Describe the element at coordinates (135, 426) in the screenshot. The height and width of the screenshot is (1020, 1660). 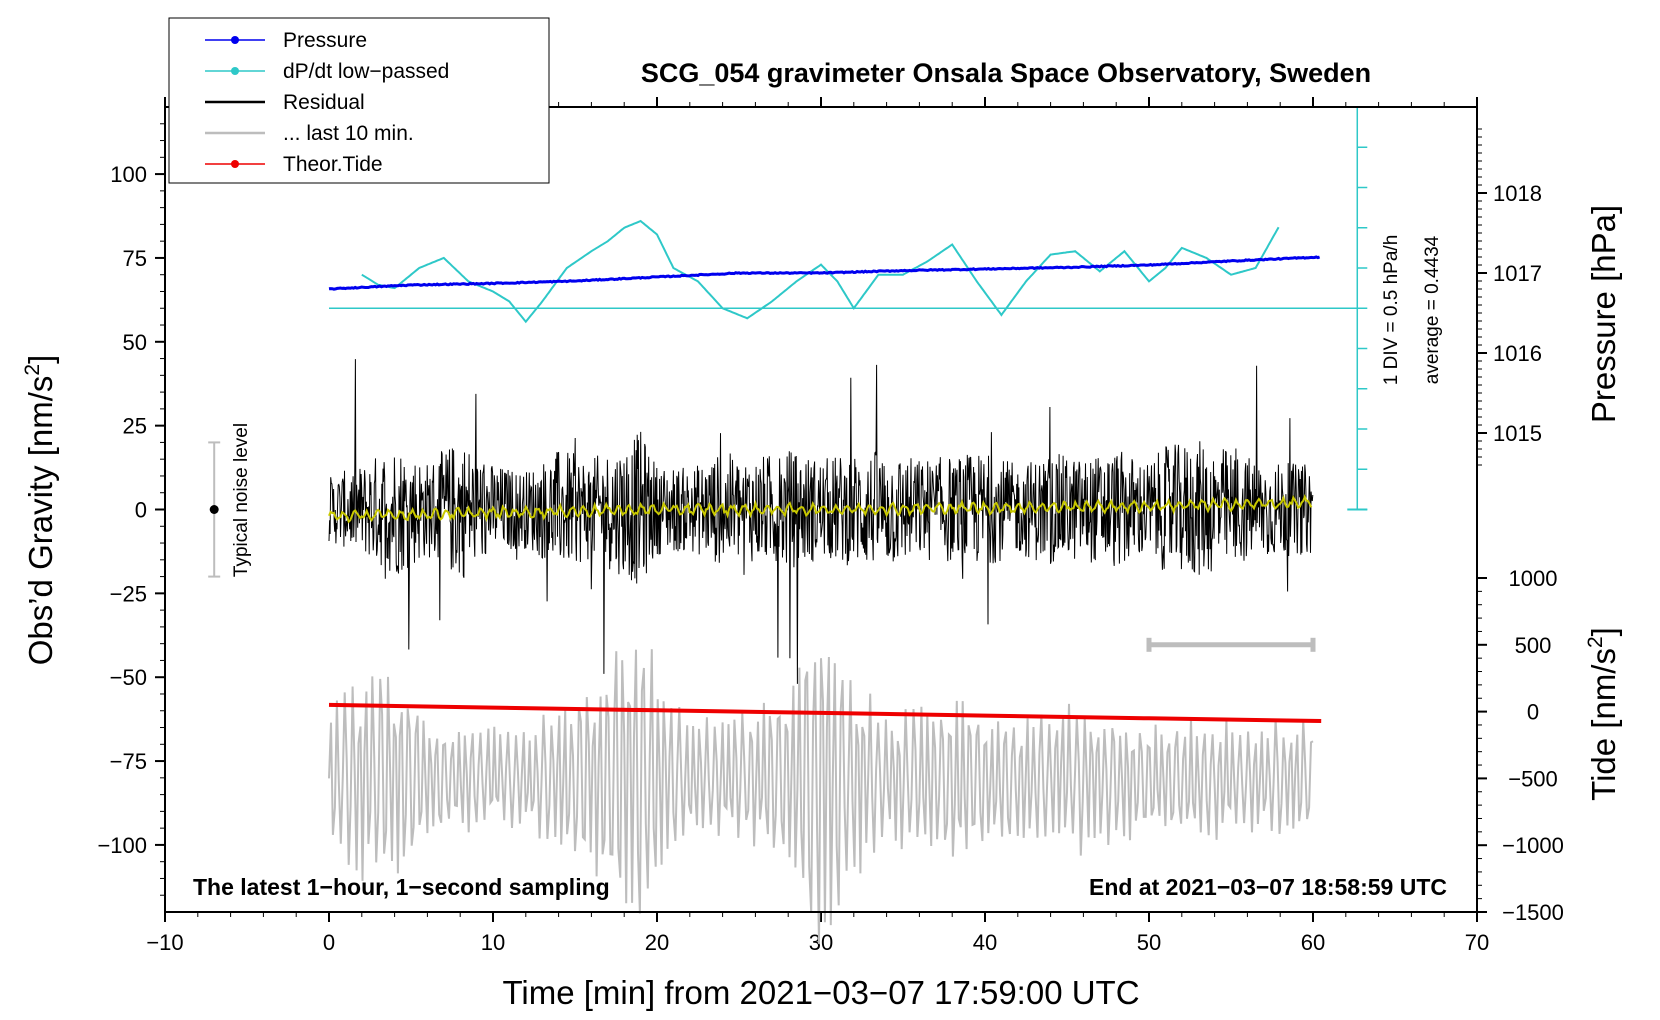
I see `y-tick-label: 25` at that location.